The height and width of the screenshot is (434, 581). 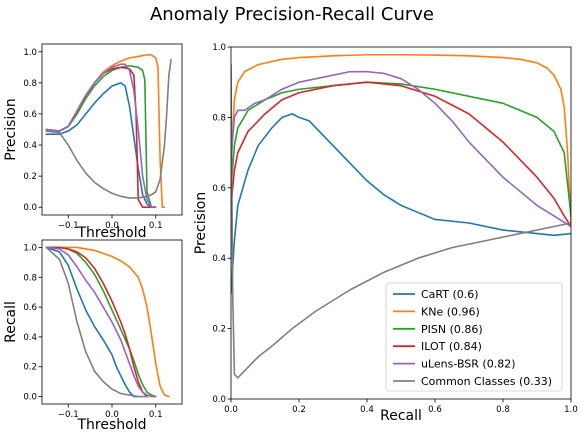 I want to click on x-tick-label: 0.2, so click(x=299, y=410).